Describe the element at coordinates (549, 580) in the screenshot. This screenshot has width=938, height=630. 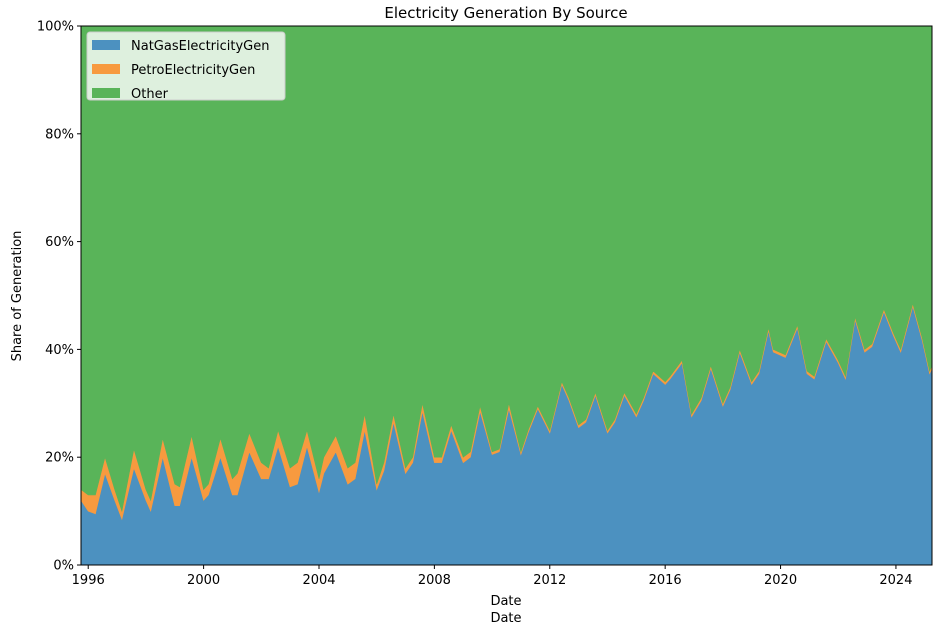
I see `x-tick-label: 2012` at that location.